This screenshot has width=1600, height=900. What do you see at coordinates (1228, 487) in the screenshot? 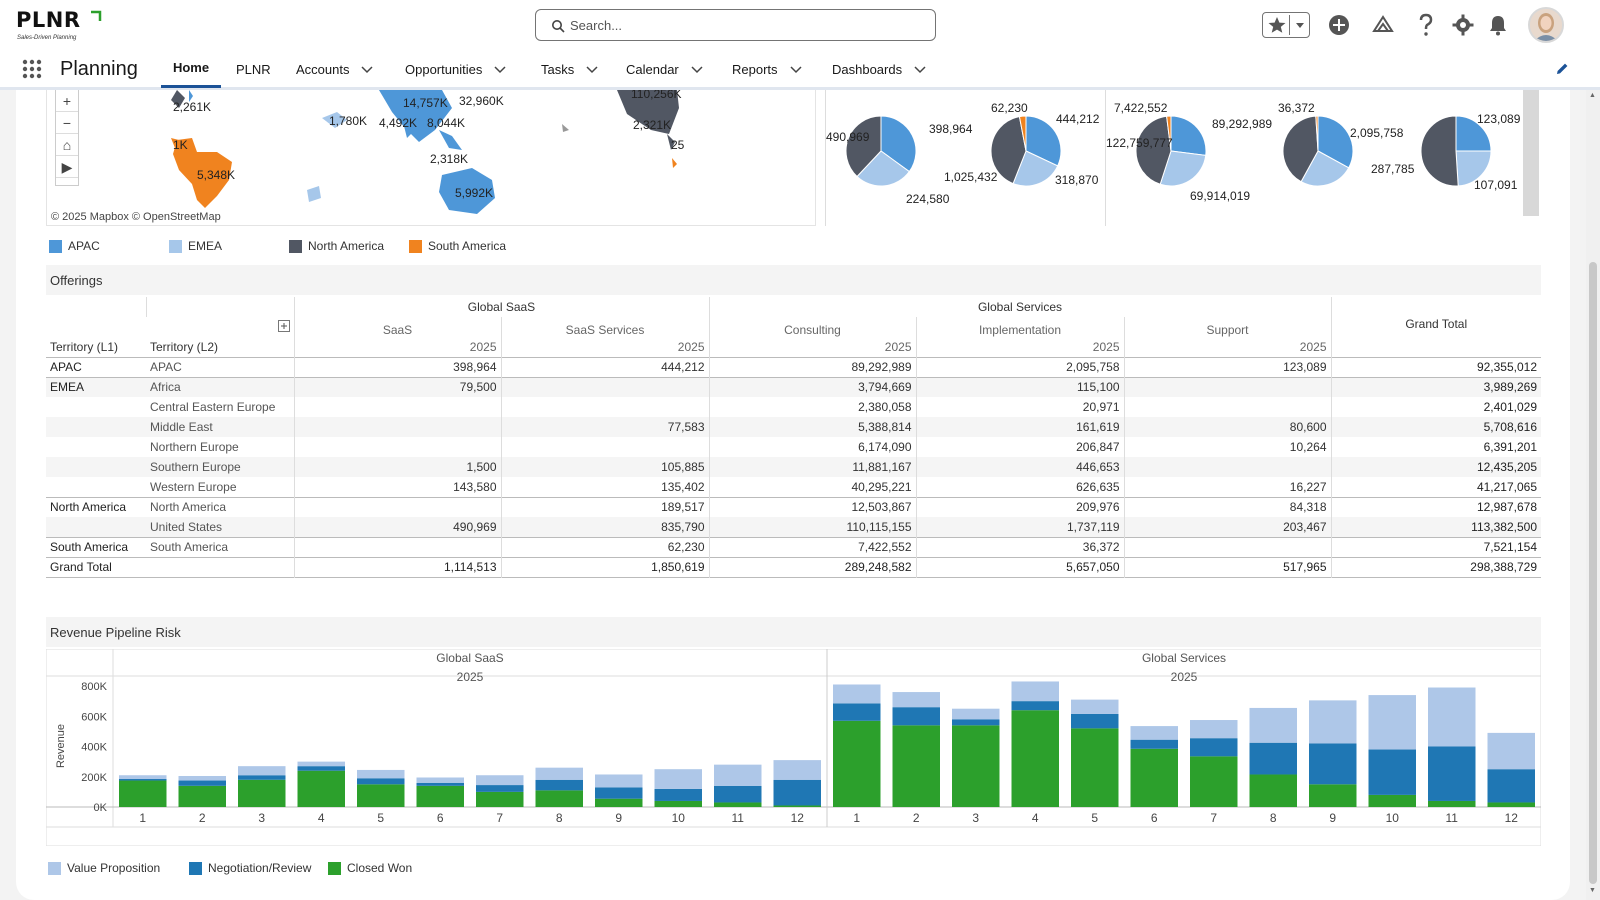
I see `value-cell: 16,227` at bounding box center [1228, 487].